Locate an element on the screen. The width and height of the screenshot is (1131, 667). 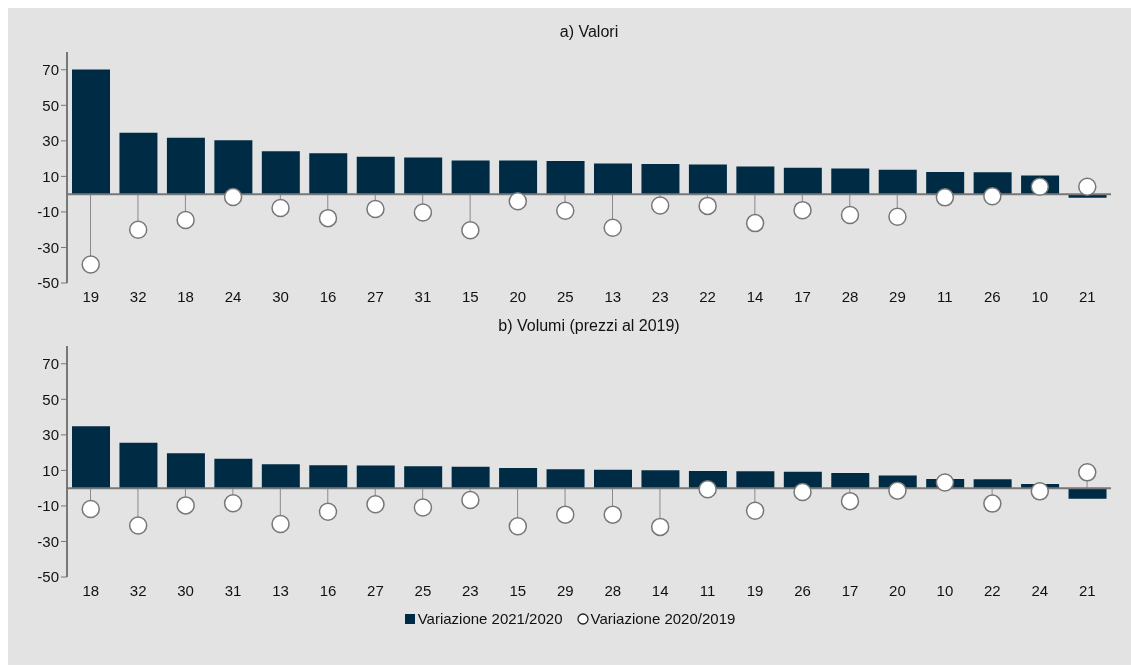
chart-title: b) Volumi (prezzi al 2019) is located at coordinates (589, 326).